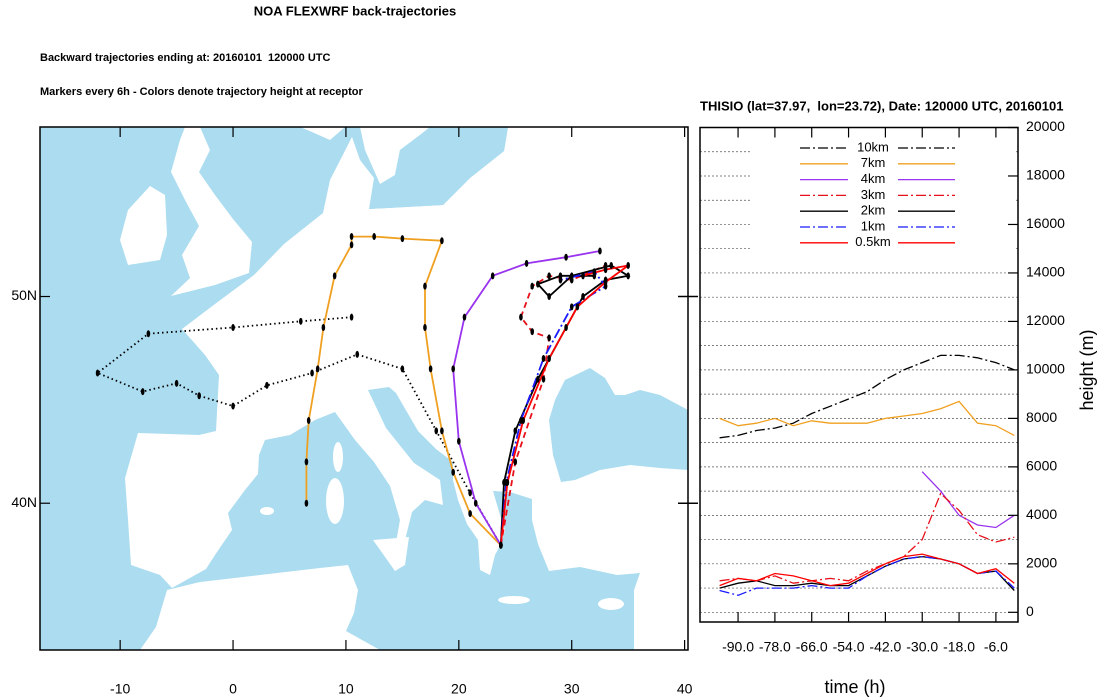 This screenshot has width=1100, height=700. Describe the element at coordinates (1041, 466) in the screenshot. I see `y-tick-label: 6000` at that location.